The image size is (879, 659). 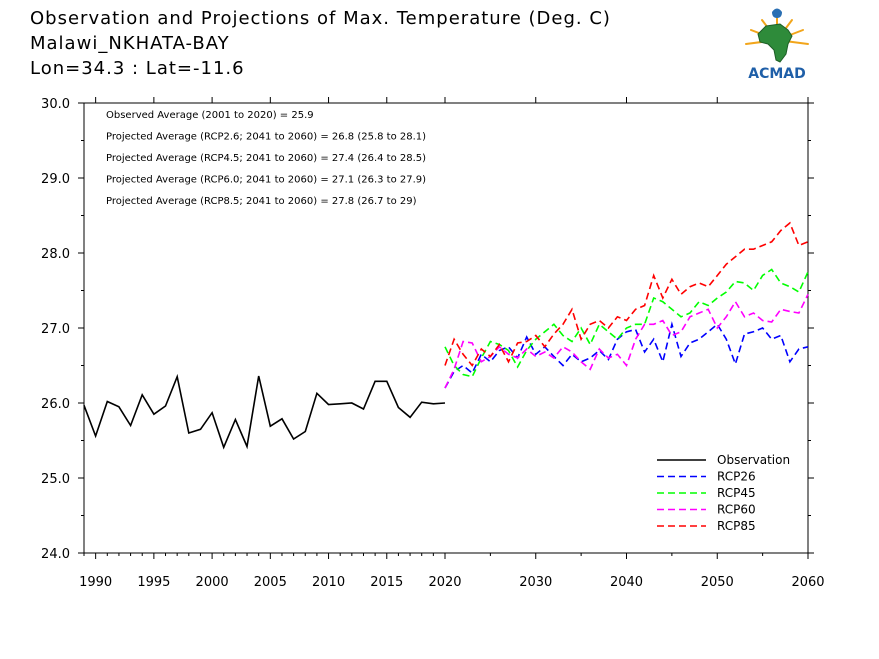 I want to click on x-tick-label: 2015, so click(x=386, y=582).